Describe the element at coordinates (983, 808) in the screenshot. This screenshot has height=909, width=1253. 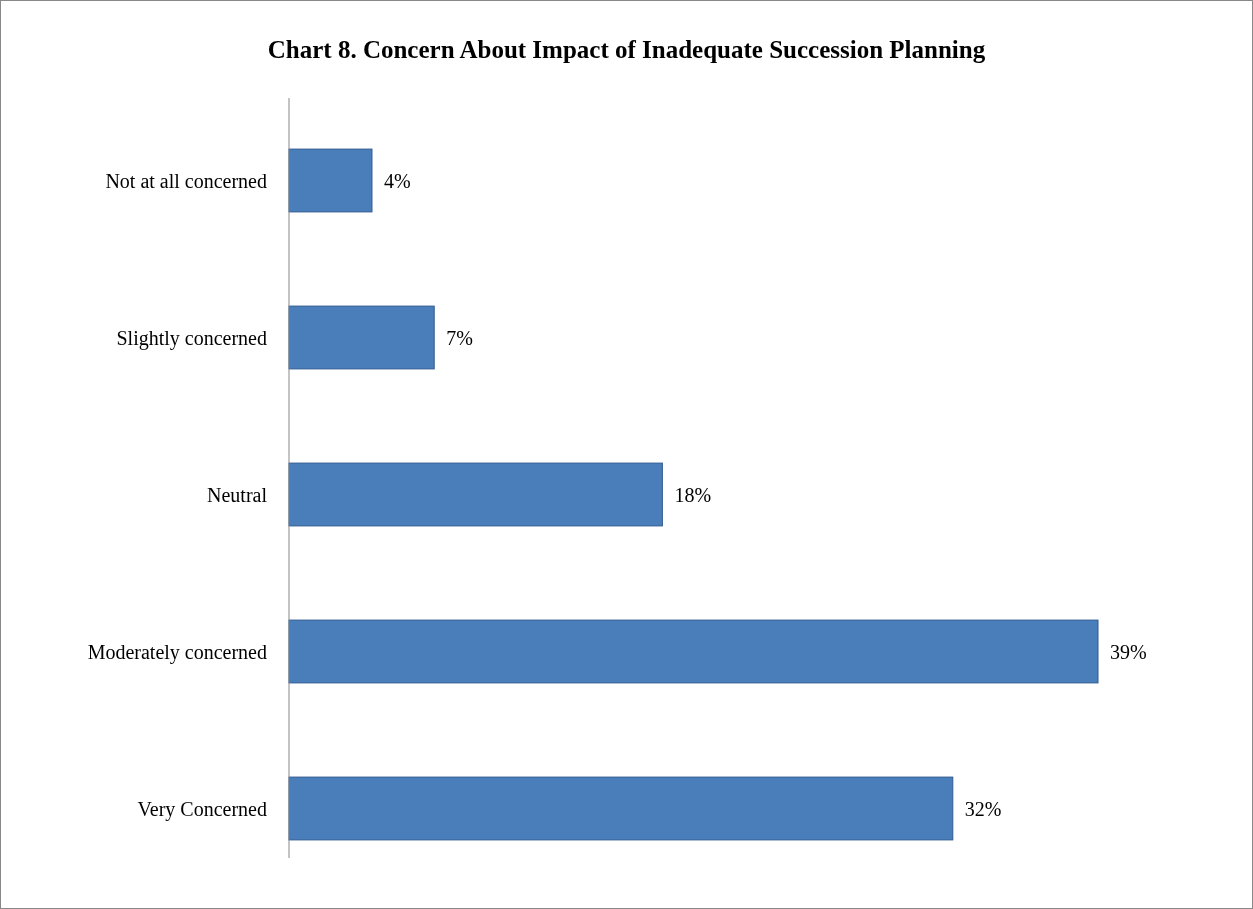
I see `data-label: 32%` at that location.